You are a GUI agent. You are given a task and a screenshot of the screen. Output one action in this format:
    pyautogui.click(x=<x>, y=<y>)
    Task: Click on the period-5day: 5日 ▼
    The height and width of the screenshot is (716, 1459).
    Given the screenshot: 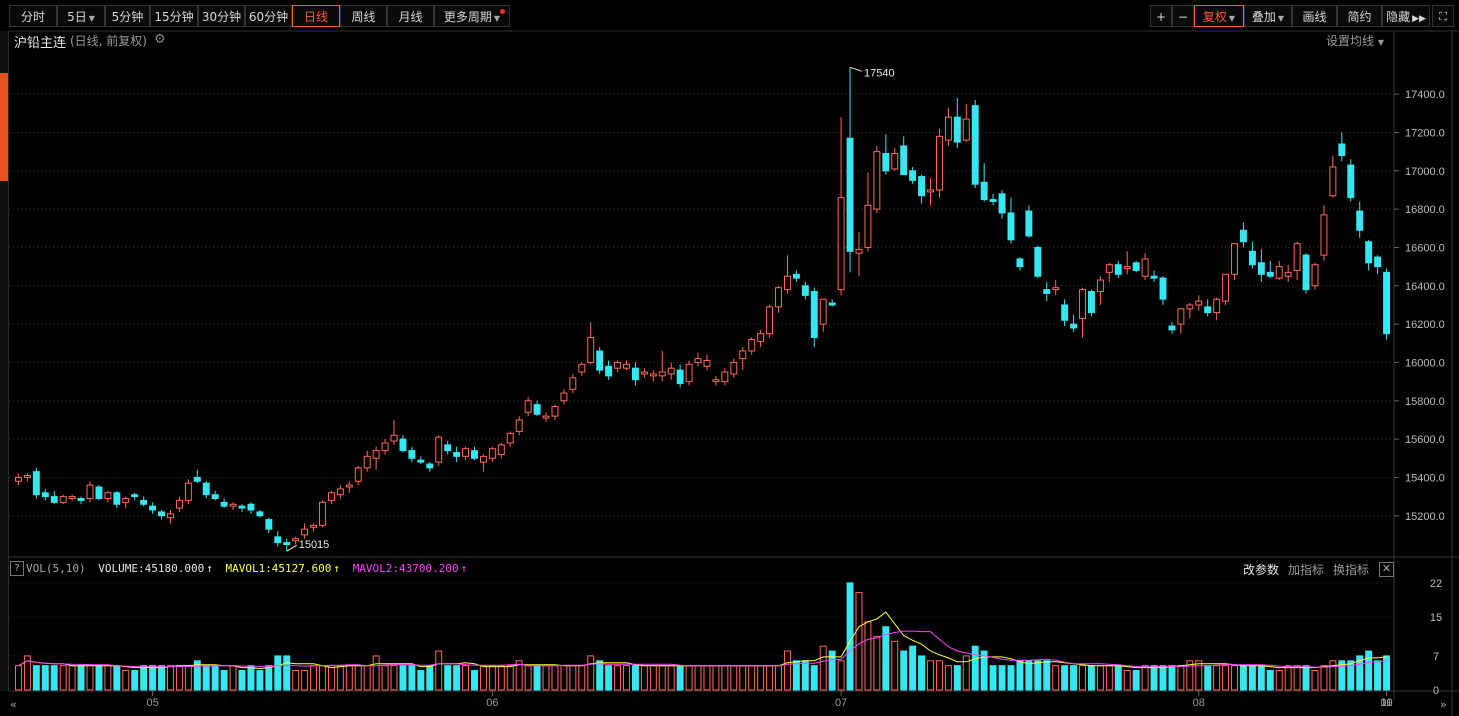 What is the action you would take?
    pyautogui.click(x=81, y=16)
    